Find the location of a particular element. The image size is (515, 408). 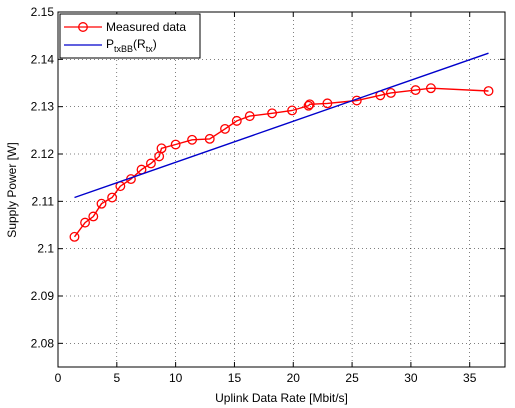

legend-model-sub2: tx is located at coordinates (150, 49).